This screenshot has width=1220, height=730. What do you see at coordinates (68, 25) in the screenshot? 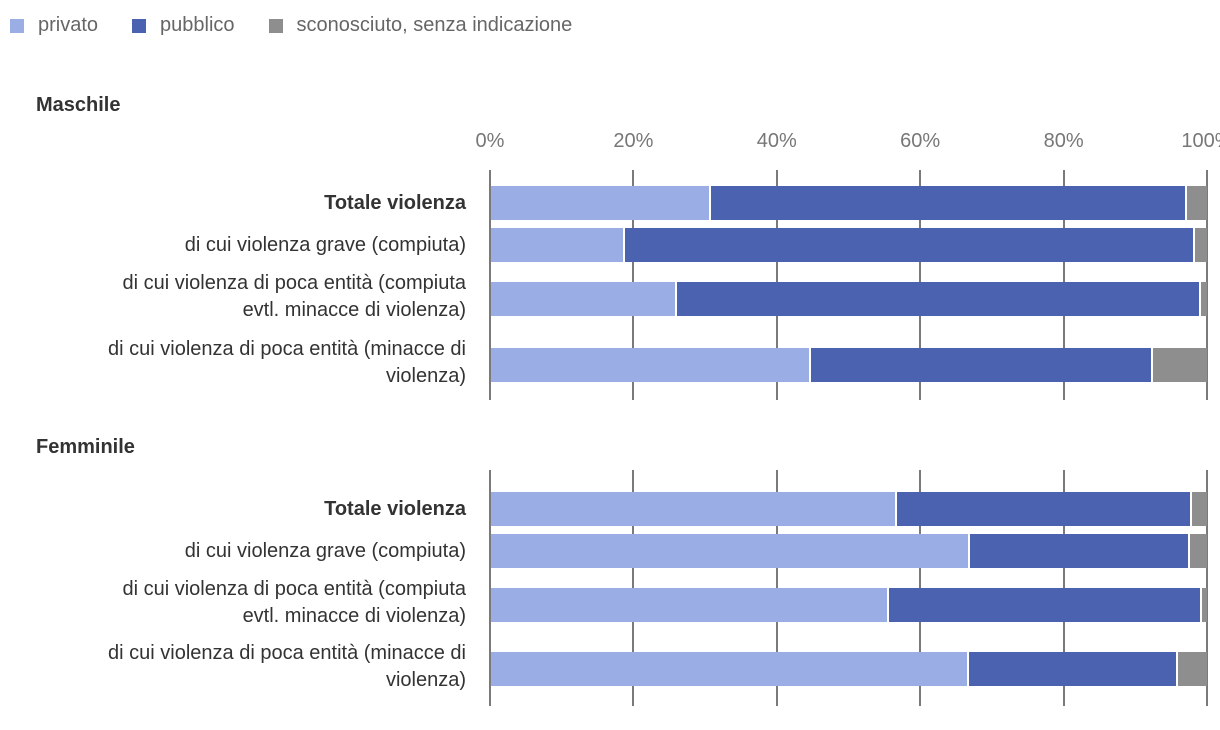
I see `legend-label: privato` at bounding box center [68, 25].